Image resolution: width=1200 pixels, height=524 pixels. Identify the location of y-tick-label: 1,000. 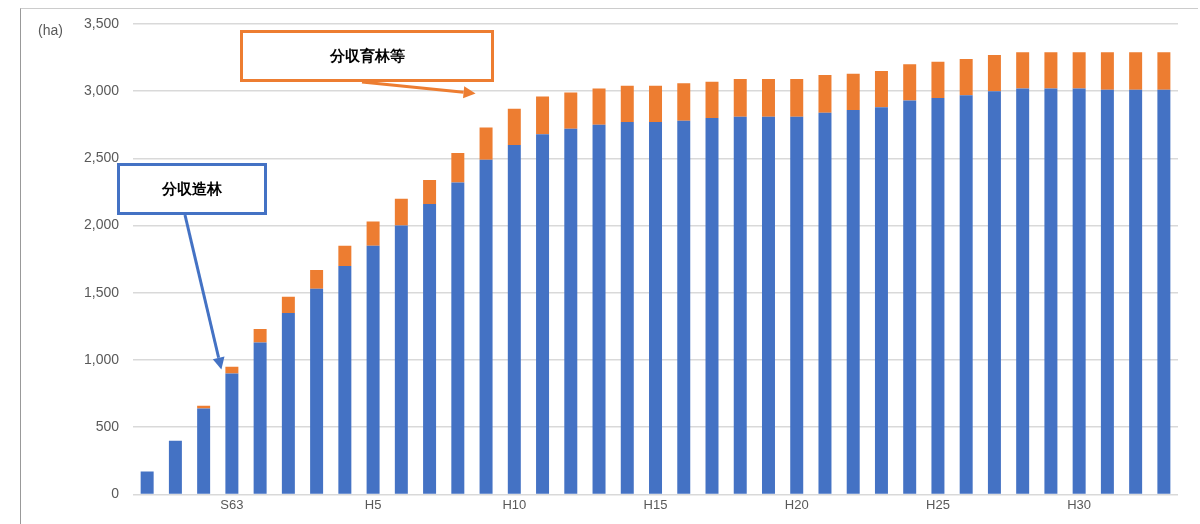
(101, 358).